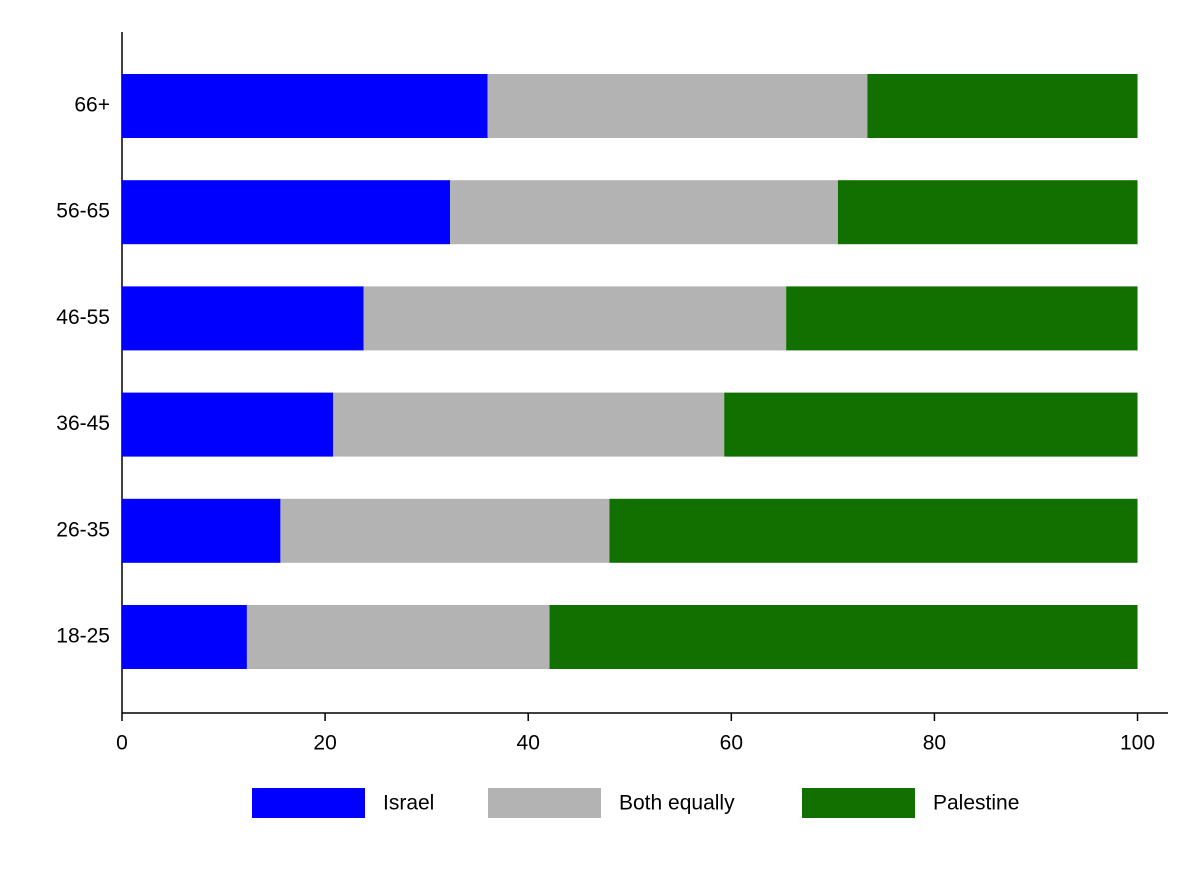 Image resolution: width=1200 pixels, height=873 pixels. Describe the element at coordinates (92, 105) in the screenshot. I see `y-tick-label: 66+` at that location.